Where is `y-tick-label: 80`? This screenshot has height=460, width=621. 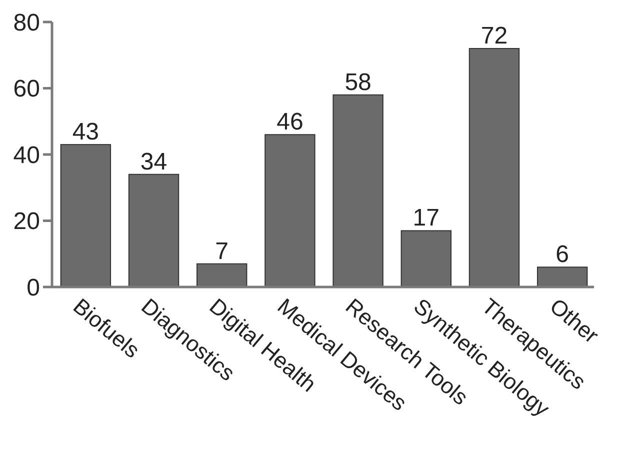 y-tick-label: 80 is located at coordinates (26, 22).